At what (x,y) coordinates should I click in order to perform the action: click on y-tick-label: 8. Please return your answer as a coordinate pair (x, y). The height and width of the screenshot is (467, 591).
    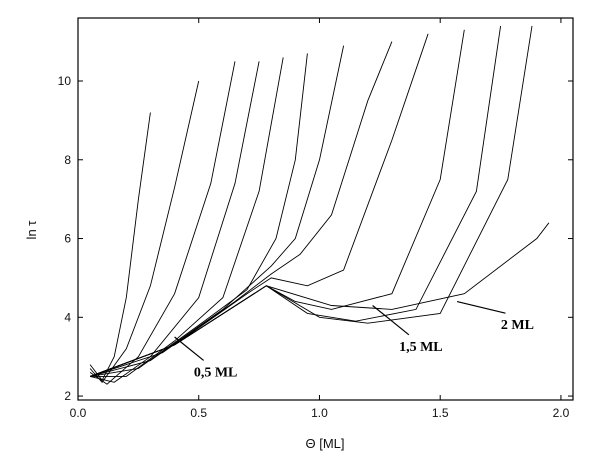
    Looking at the image, I should click on (67, 160).